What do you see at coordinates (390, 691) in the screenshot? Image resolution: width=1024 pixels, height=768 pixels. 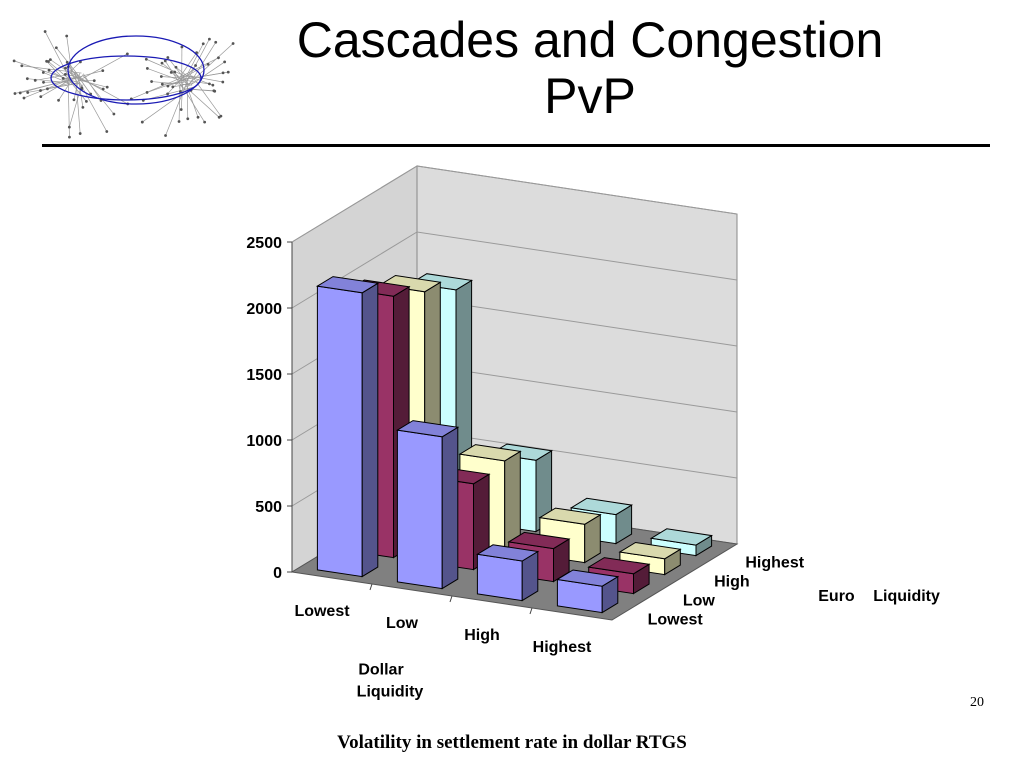 I see `dollar-axis-title: Liquidity` at bounding box center [390, 691].